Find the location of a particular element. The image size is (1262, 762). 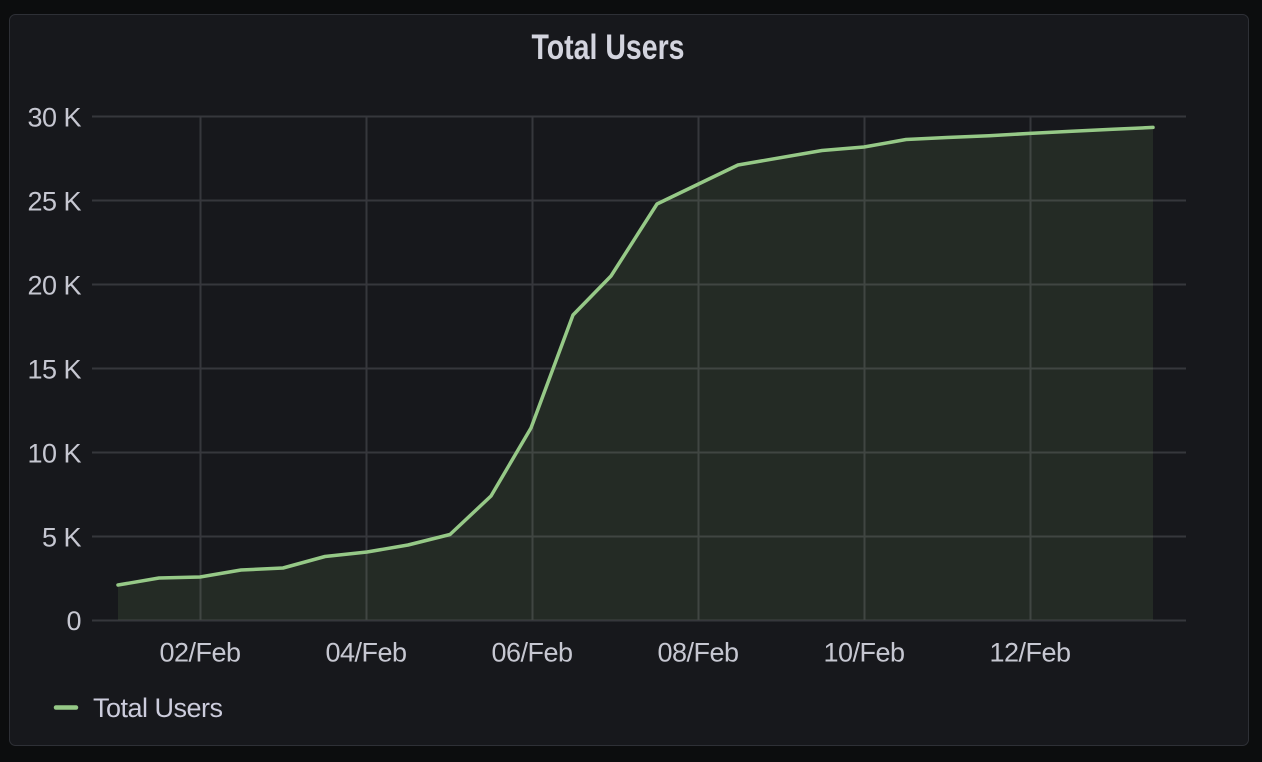

svg-text: 10/Feb is located at coordinates (863, 653).